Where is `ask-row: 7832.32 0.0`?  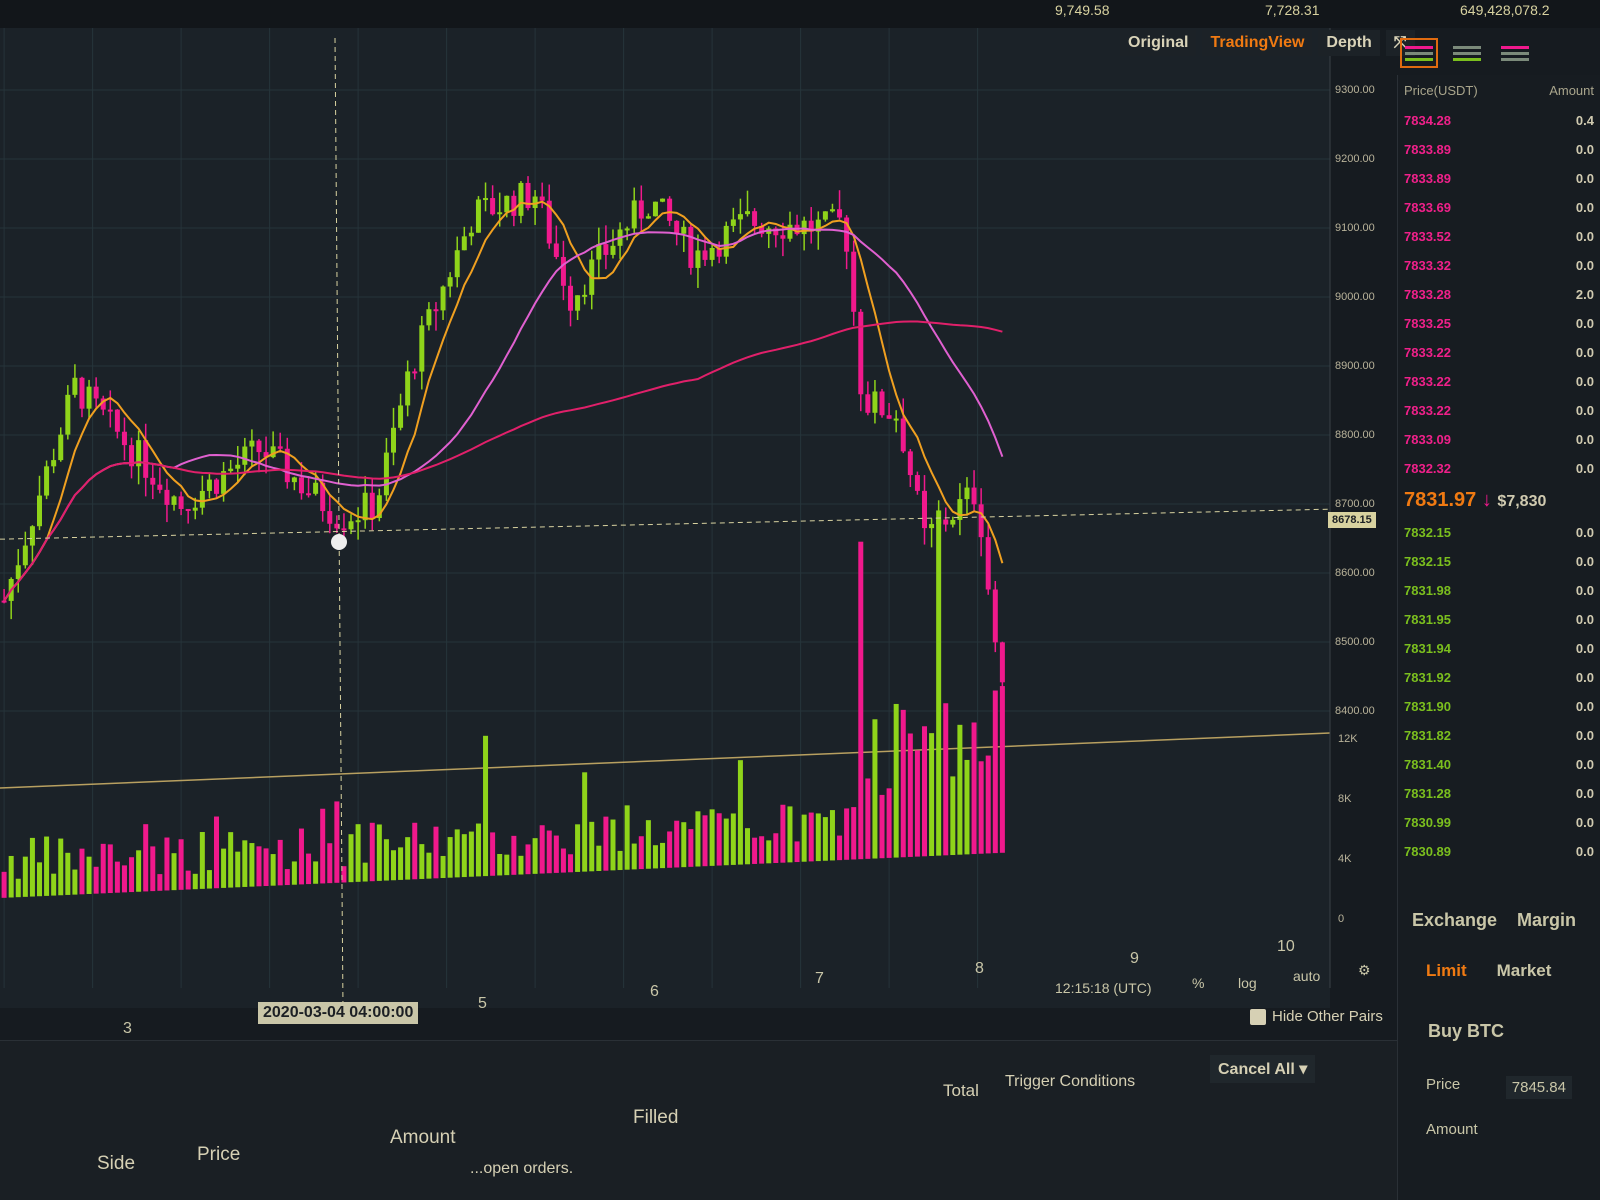
ask-row: 7832.32 0.0 is located at coordinates (1499, 468).